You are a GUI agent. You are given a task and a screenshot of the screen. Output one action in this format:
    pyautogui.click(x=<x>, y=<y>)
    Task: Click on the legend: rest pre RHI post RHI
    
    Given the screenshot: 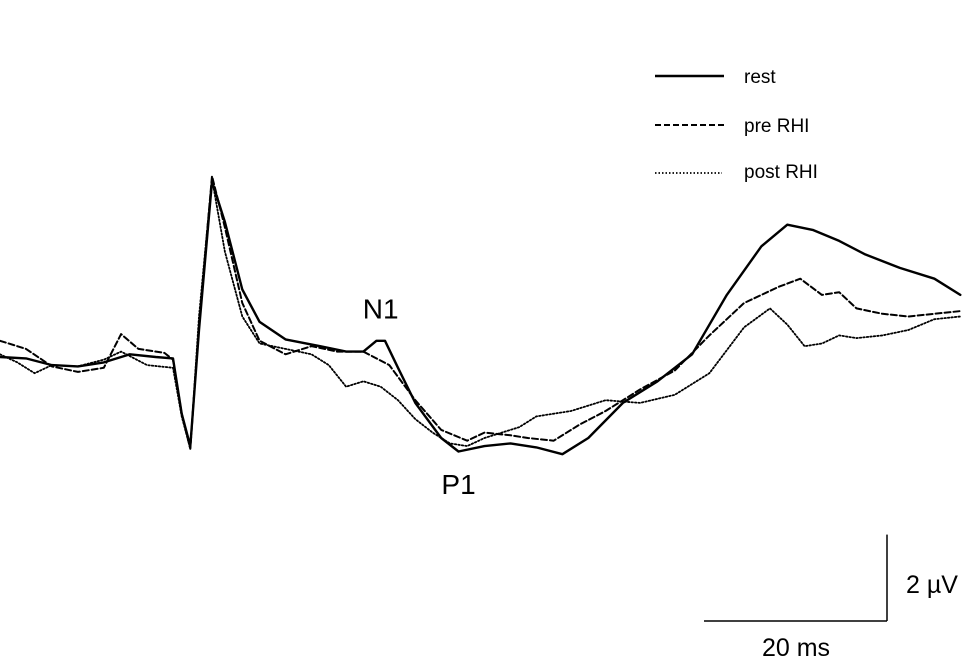 What is the action you would take?
    pyautogui.click(x=736, y=125)
    